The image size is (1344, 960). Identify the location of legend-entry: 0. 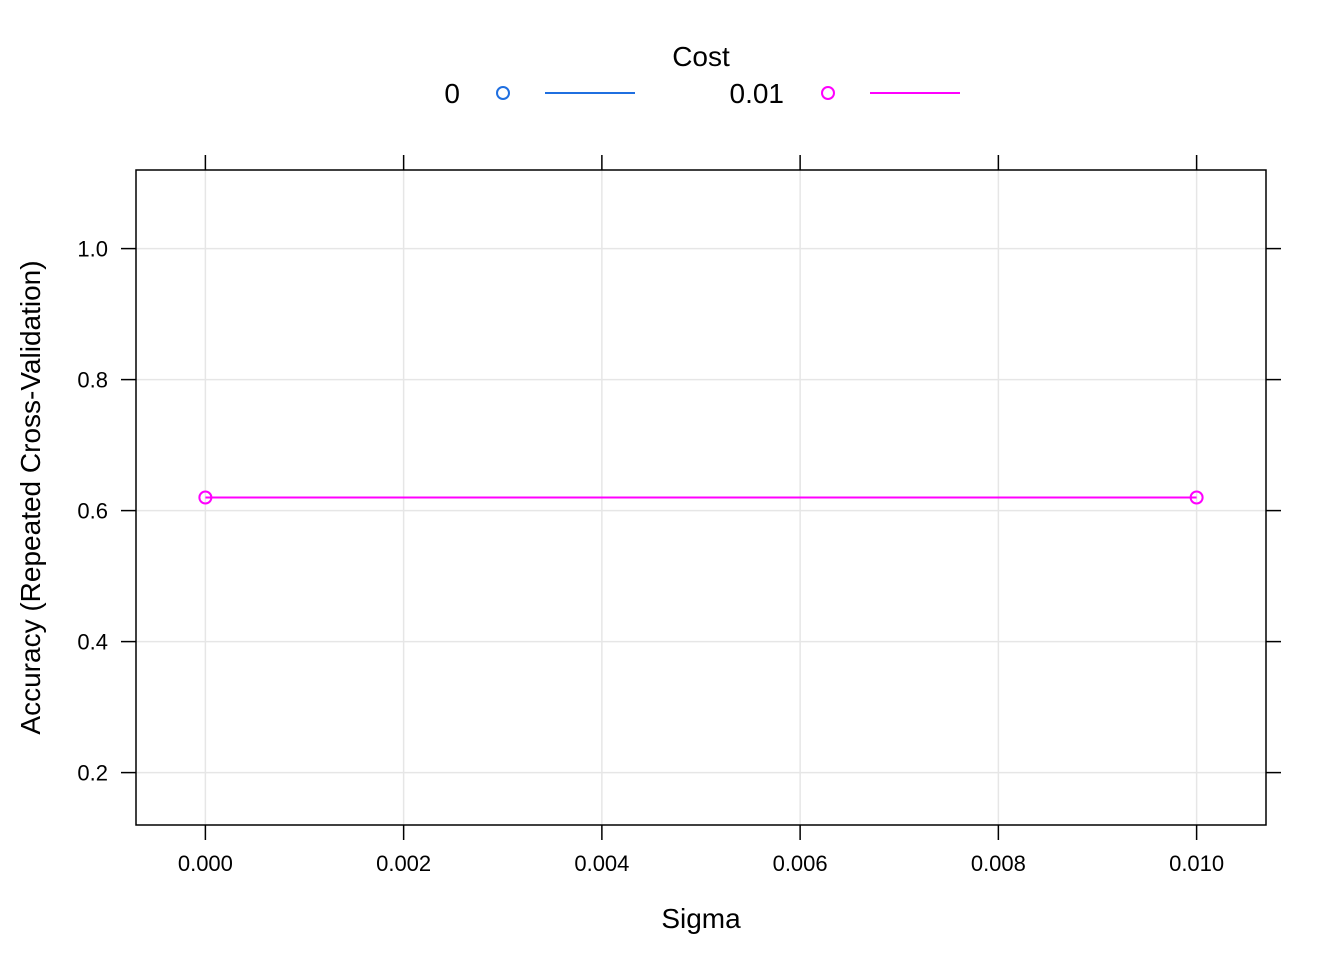
(539, 93).